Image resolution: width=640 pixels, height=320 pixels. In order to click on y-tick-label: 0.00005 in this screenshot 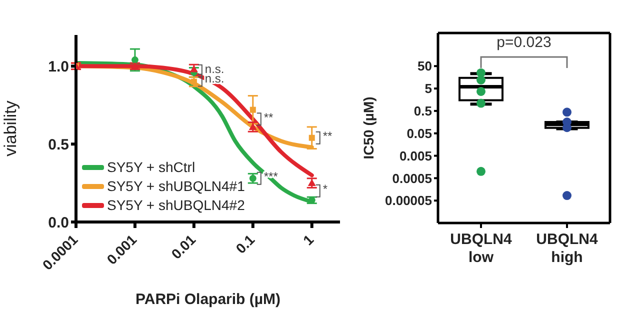, I will do `click(408, 200)`.